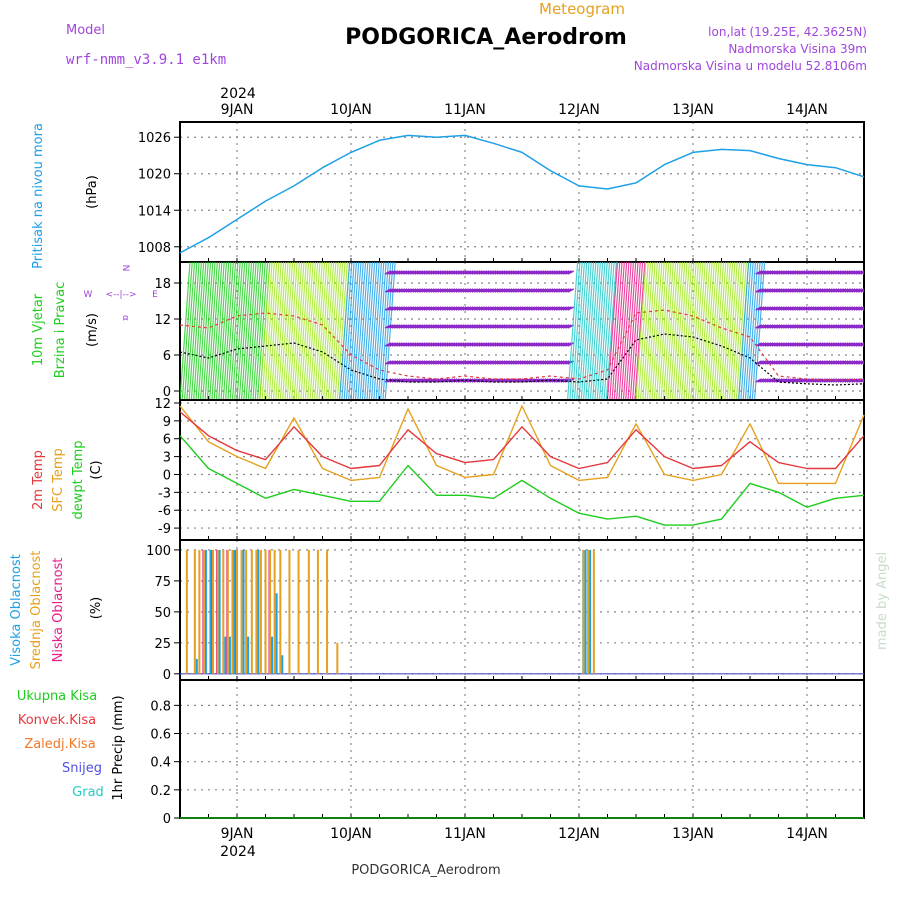  Describe the element at coordinates (154, 211) in the screenshot. I see `y-tick-label: 1014` at that location.